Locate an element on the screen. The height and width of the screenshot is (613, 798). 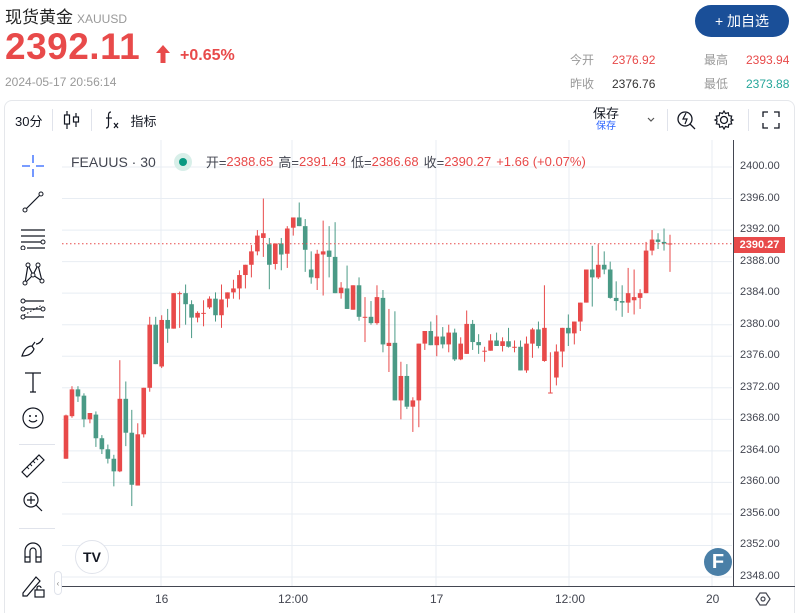
fib-tool is located at coordinates (33, 310).